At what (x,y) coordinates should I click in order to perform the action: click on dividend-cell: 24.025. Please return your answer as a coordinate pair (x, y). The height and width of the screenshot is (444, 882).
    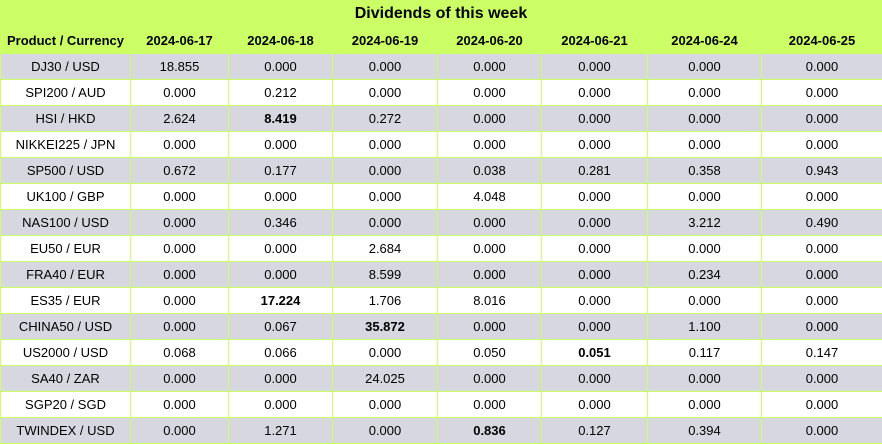
    Looking at the image, I should click on (385, 379).